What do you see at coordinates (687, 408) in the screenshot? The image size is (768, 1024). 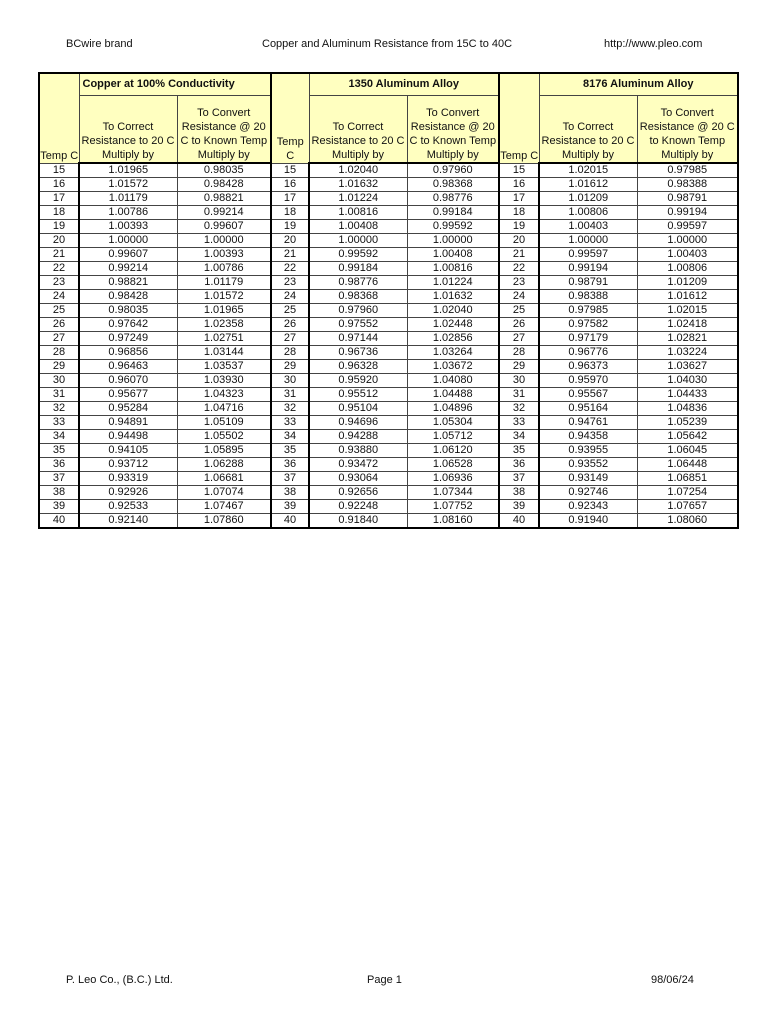 I see `al8176-convert-cell: 1.04836` at bounding box center [687, 408].